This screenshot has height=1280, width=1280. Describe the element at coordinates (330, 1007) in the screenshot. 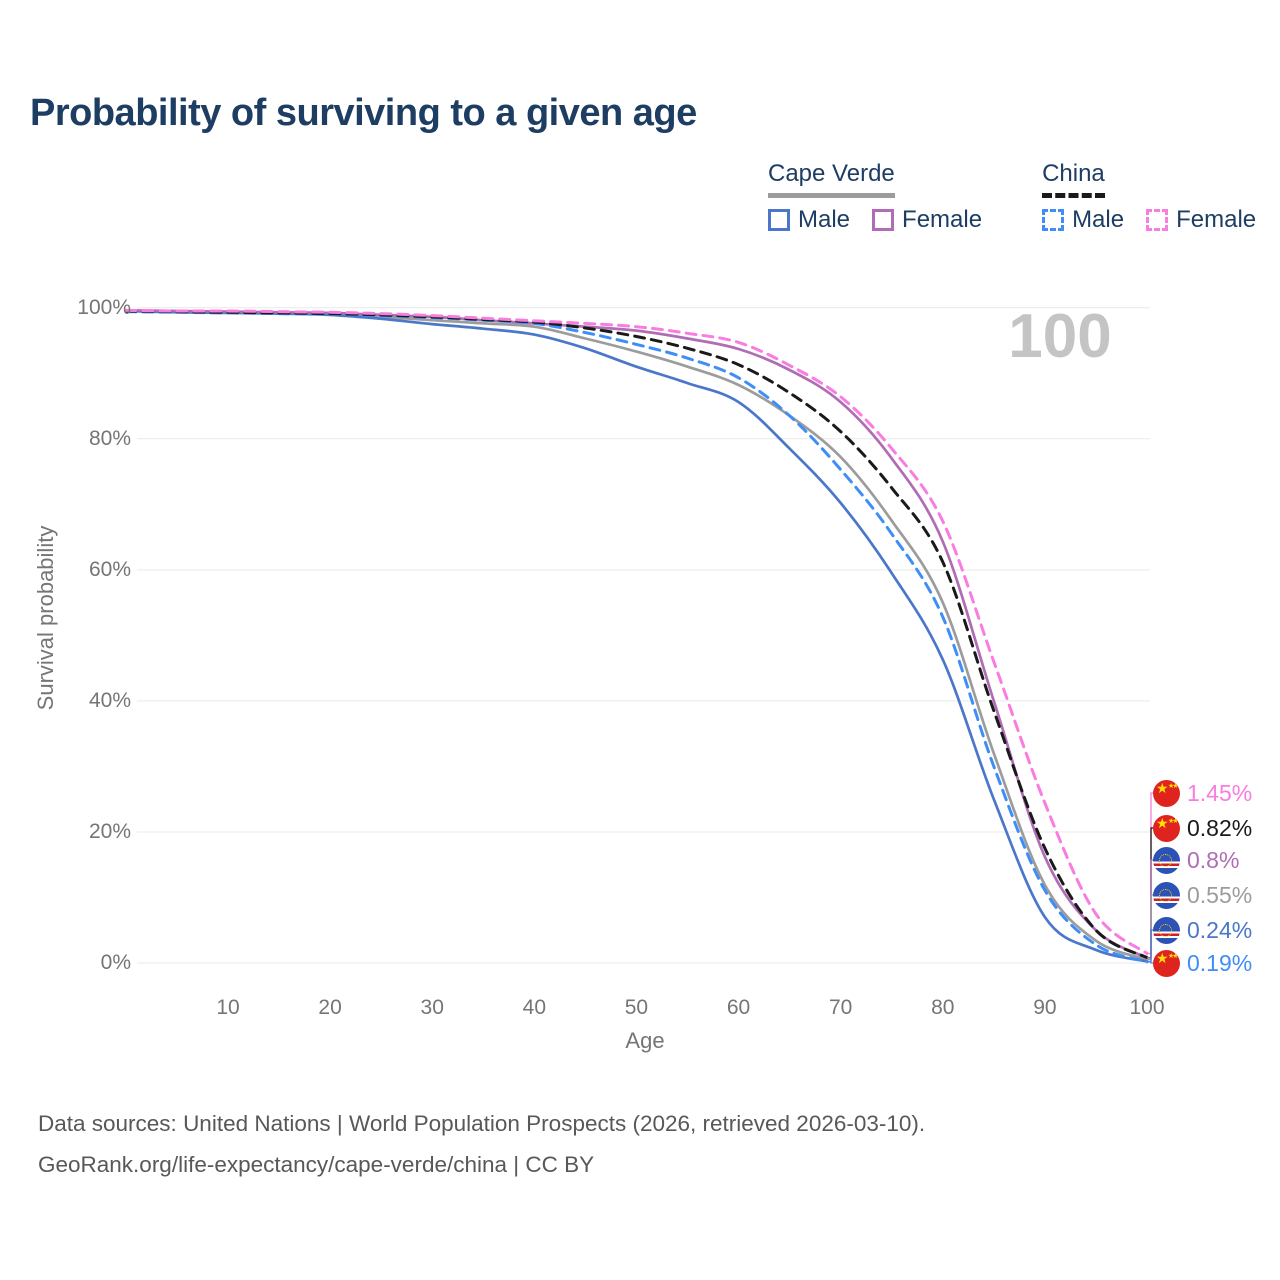

I see `x-tick-20: 20` at that location.